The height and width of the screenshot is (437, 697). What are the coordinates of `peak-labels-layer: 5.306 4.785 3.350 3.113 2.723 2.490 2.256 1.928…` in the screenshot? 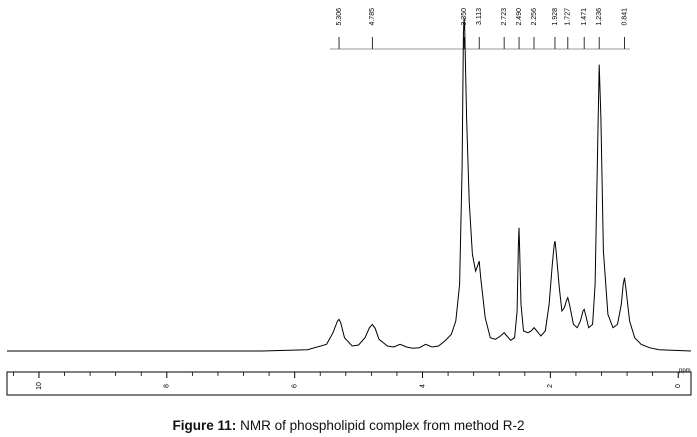 It's located at (482, 28).